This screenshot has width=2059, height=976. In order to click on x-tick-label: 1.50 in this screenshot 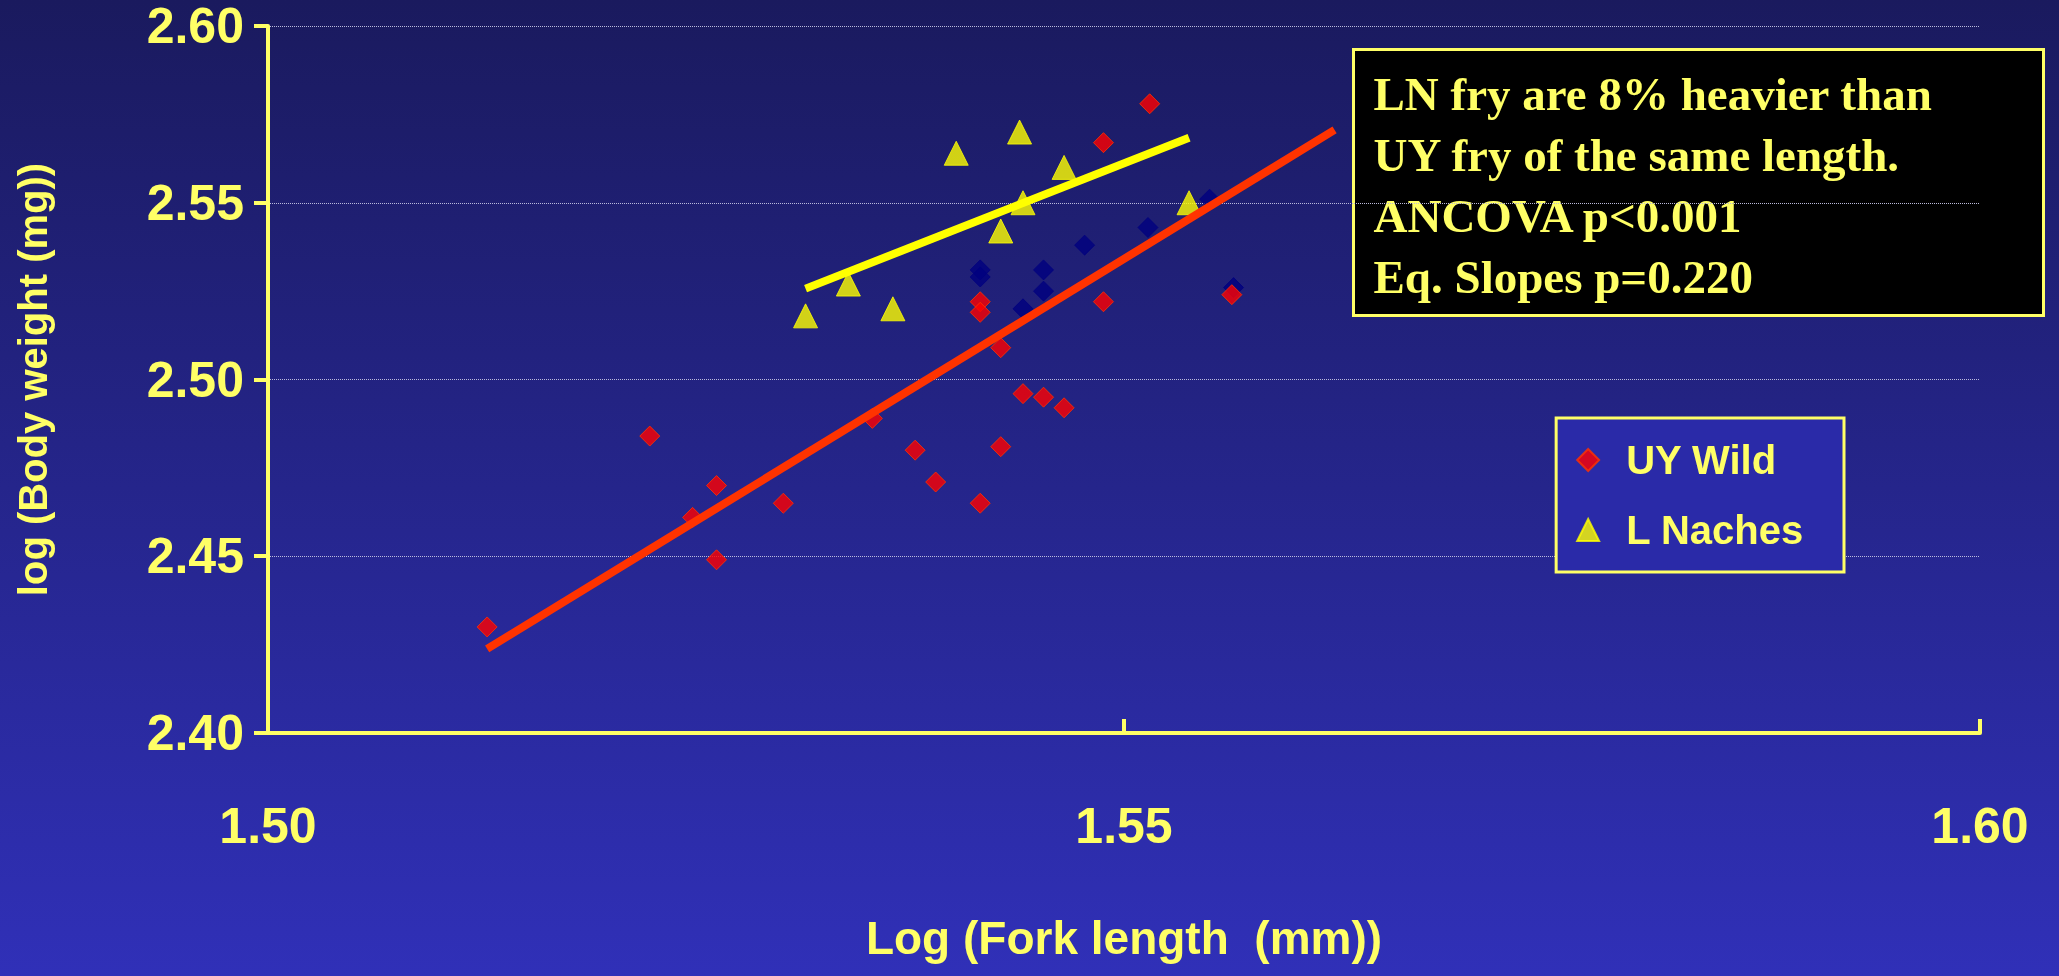, I will do `click(268, 826)`.